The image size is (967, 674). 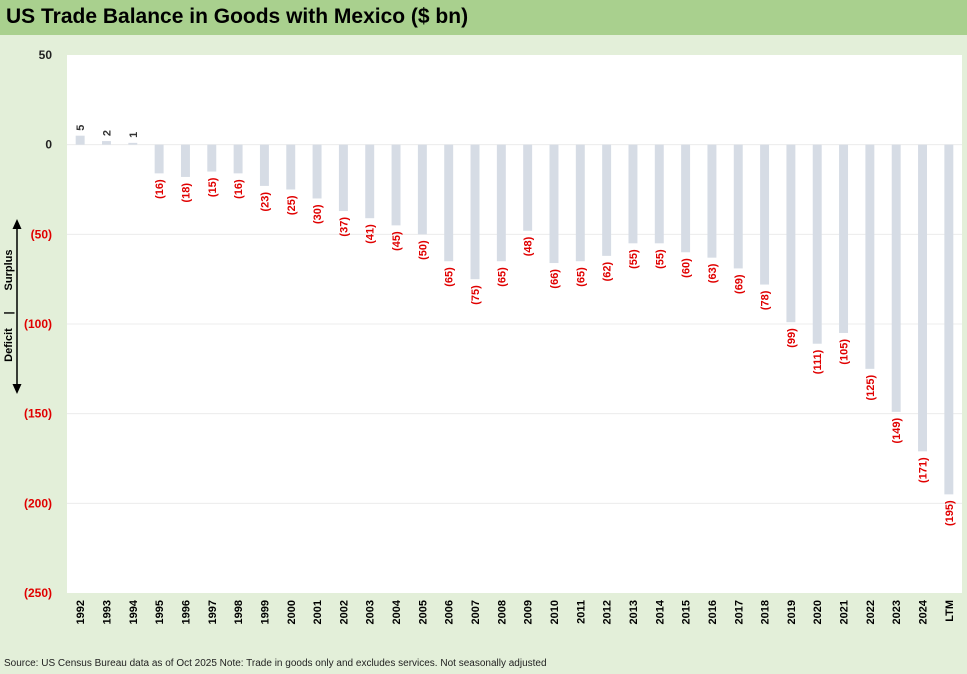 What do you see at coordinates (634, 612) in the screenshot?
I see `x-tick-label: 2013` at bounding box center [634, 612].